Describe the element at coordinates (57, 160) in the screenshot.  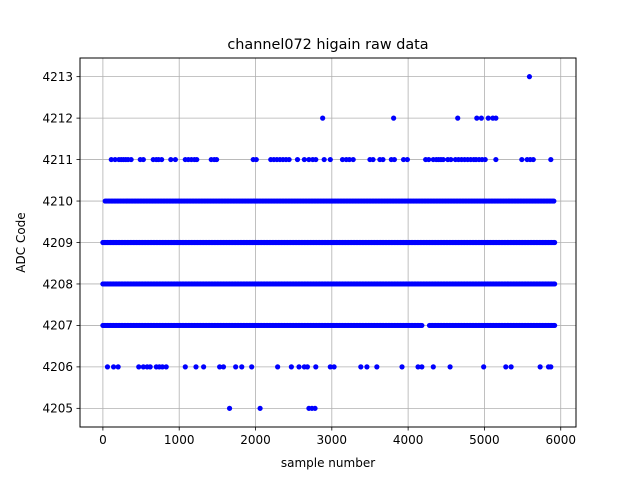
I see `y-tick-label: 4211` at that location.